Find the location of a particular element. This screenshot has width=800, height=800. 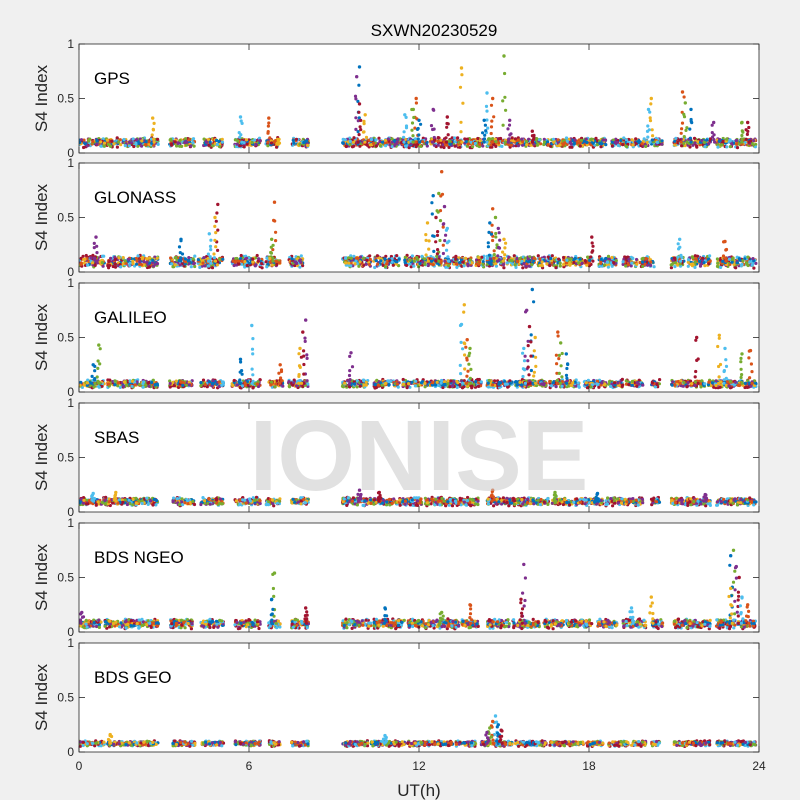

y-tick-label: 0.5 is located at coordinates (65, 218).